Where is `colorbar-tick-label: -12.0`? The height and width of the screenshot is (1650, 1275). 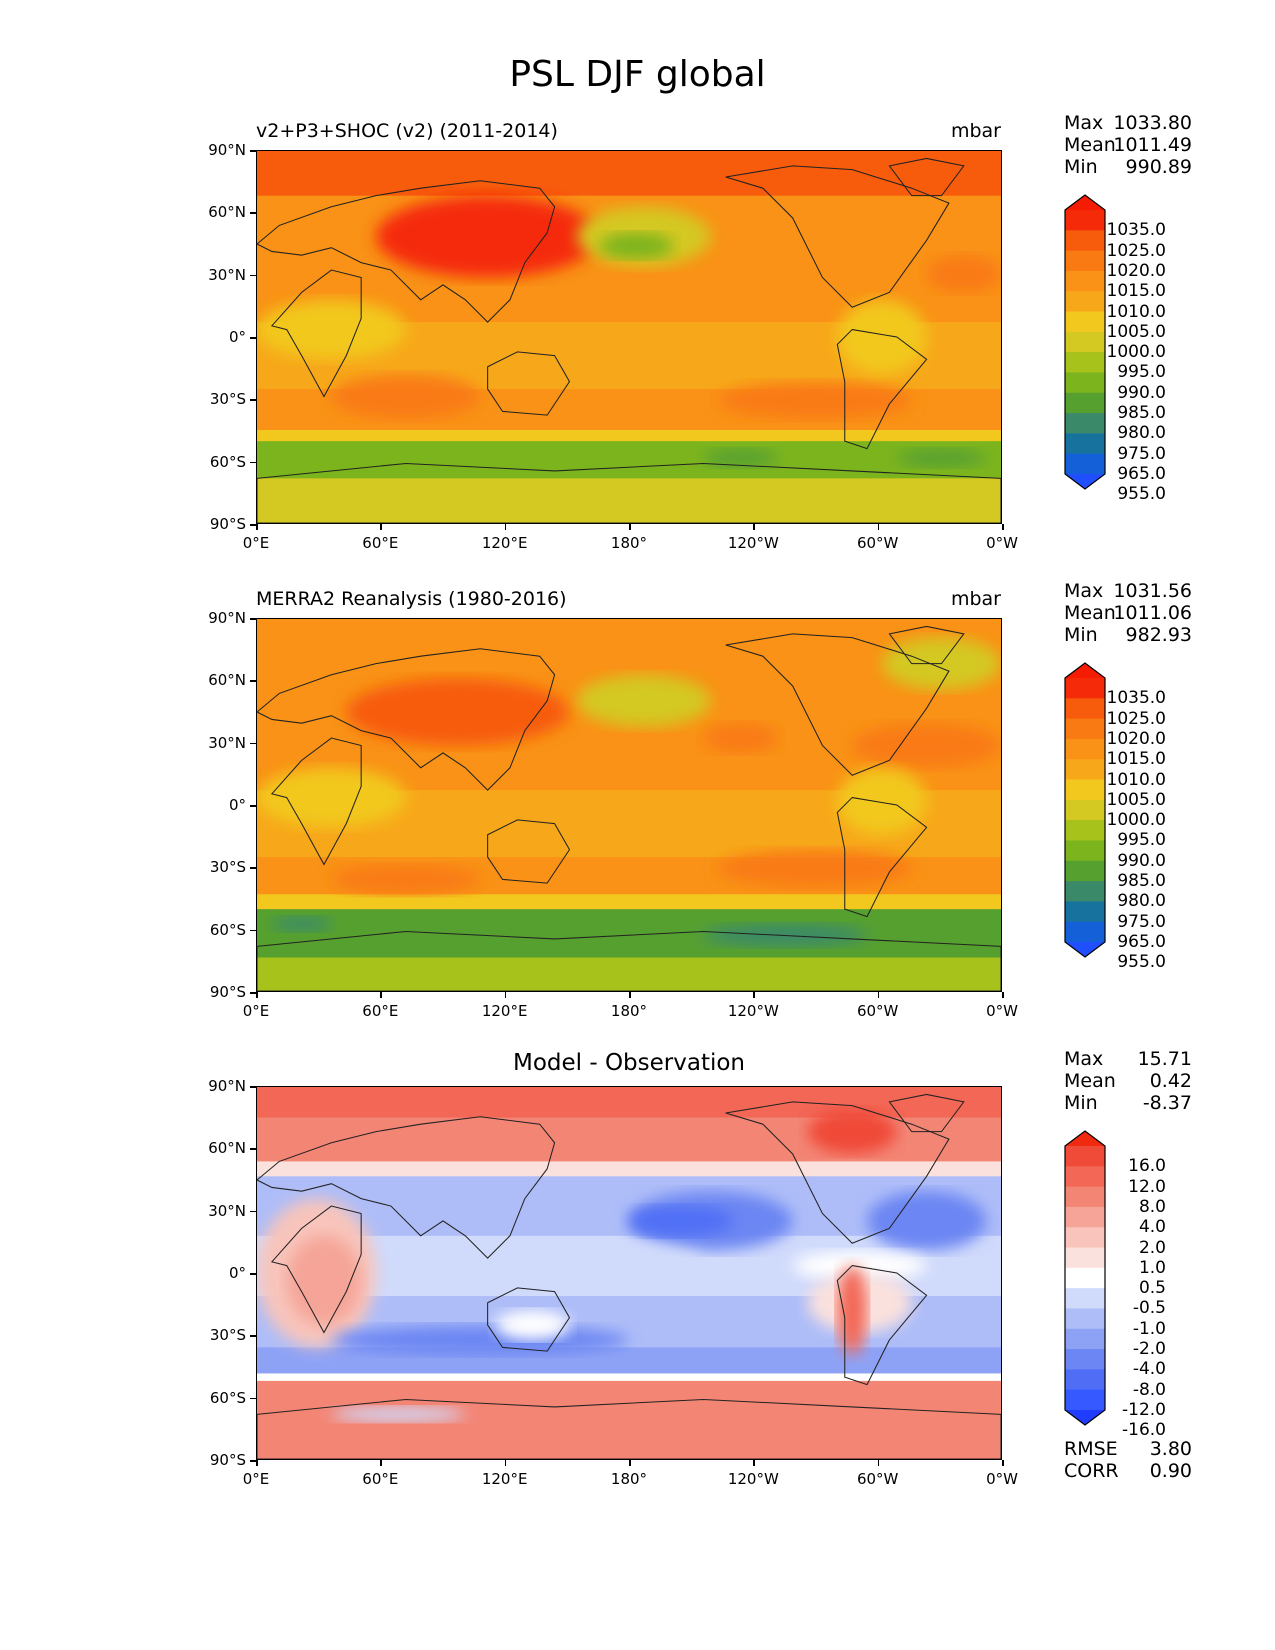 colorbar-tick-label: -12.0 is located at coordinates (1144, 1410).